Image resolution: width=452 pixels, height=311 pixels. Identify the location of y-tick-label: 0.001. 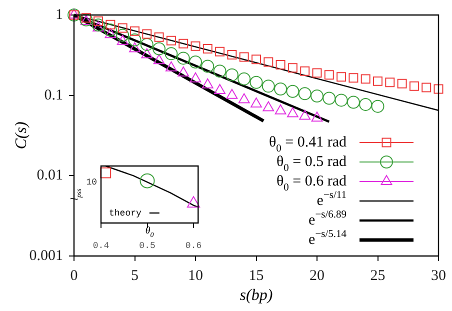
(46, 256).